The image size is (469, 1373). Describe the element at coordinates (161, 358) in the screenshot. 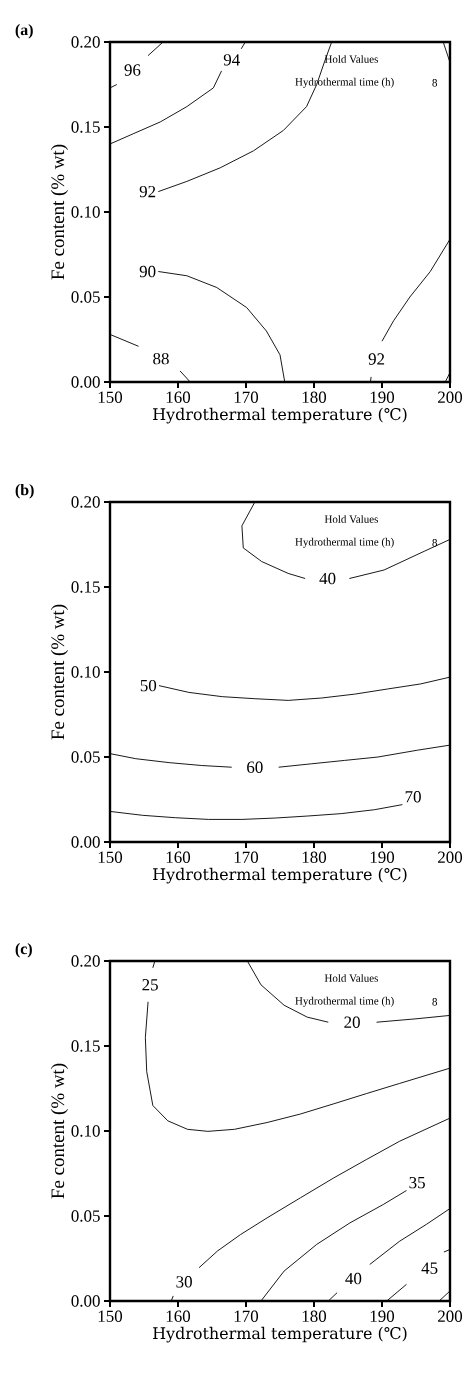

I see `series-label: 88` at that location.